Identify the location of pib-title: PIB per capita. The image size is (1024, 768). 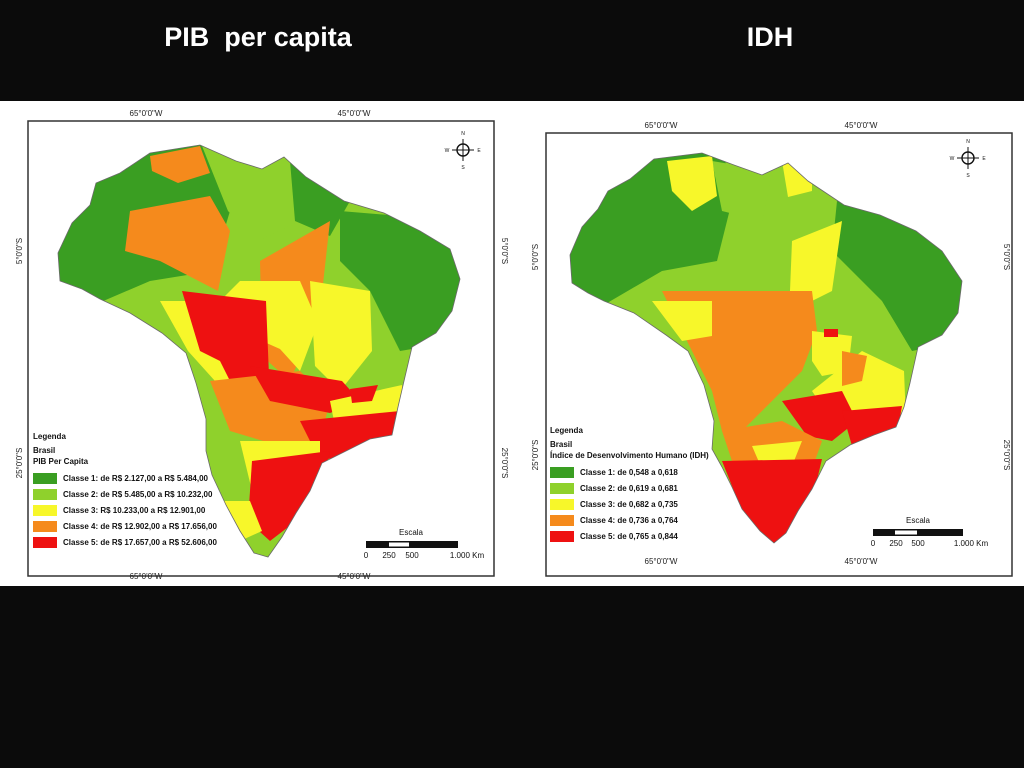
(258, 37).